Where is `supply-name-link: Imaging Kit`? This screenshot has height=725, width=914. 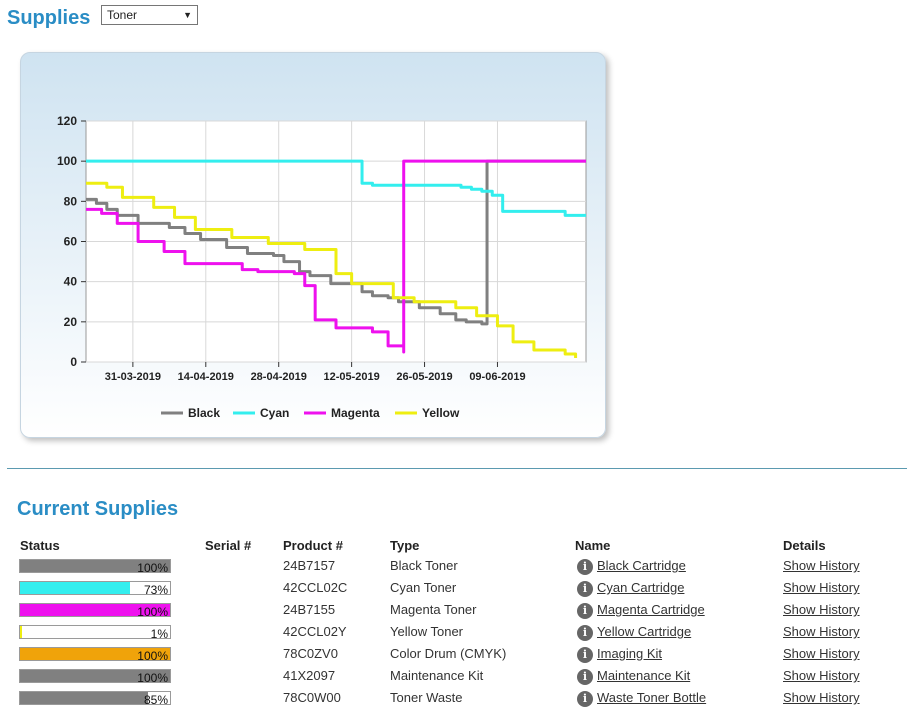
supply-name-link: Imaging Kit is located at coordinates (630, 653).